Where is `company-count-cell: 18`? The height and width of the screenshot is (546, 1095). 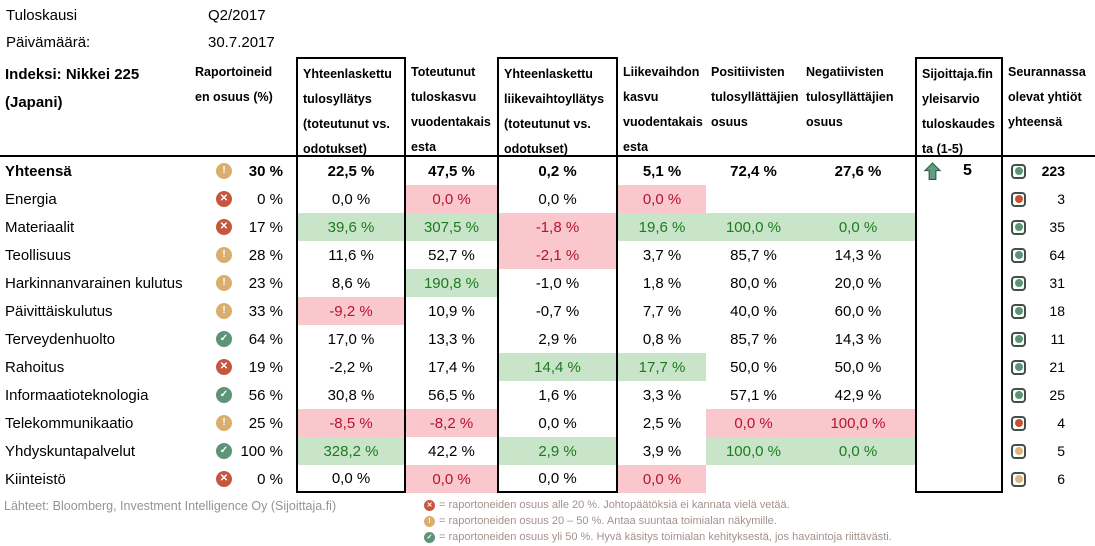 company-count-cell: 18 is located at coordinates (1049, 311).